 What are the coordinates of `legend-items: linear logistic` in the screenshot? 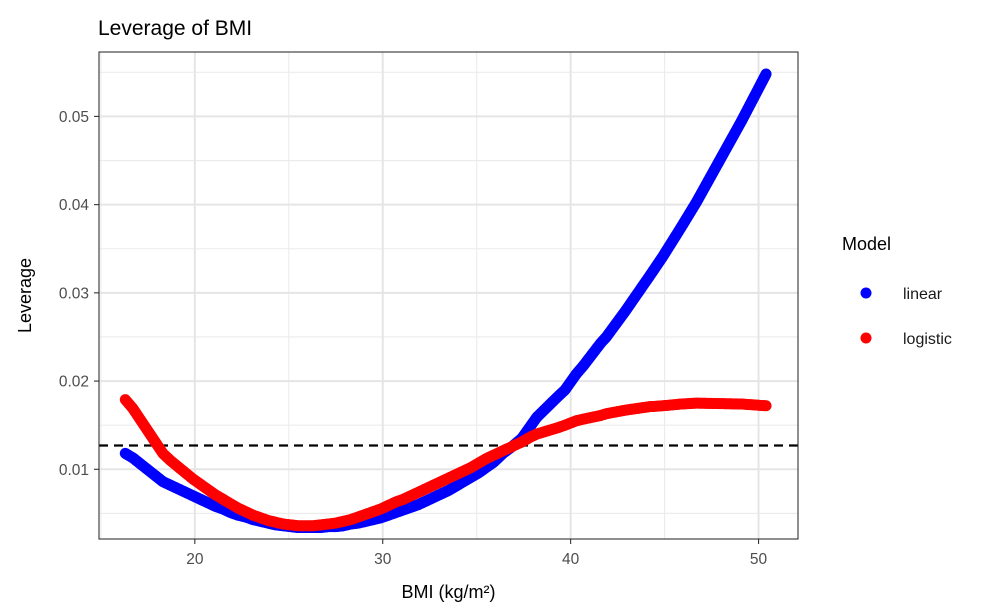 It's located at (906, 317).